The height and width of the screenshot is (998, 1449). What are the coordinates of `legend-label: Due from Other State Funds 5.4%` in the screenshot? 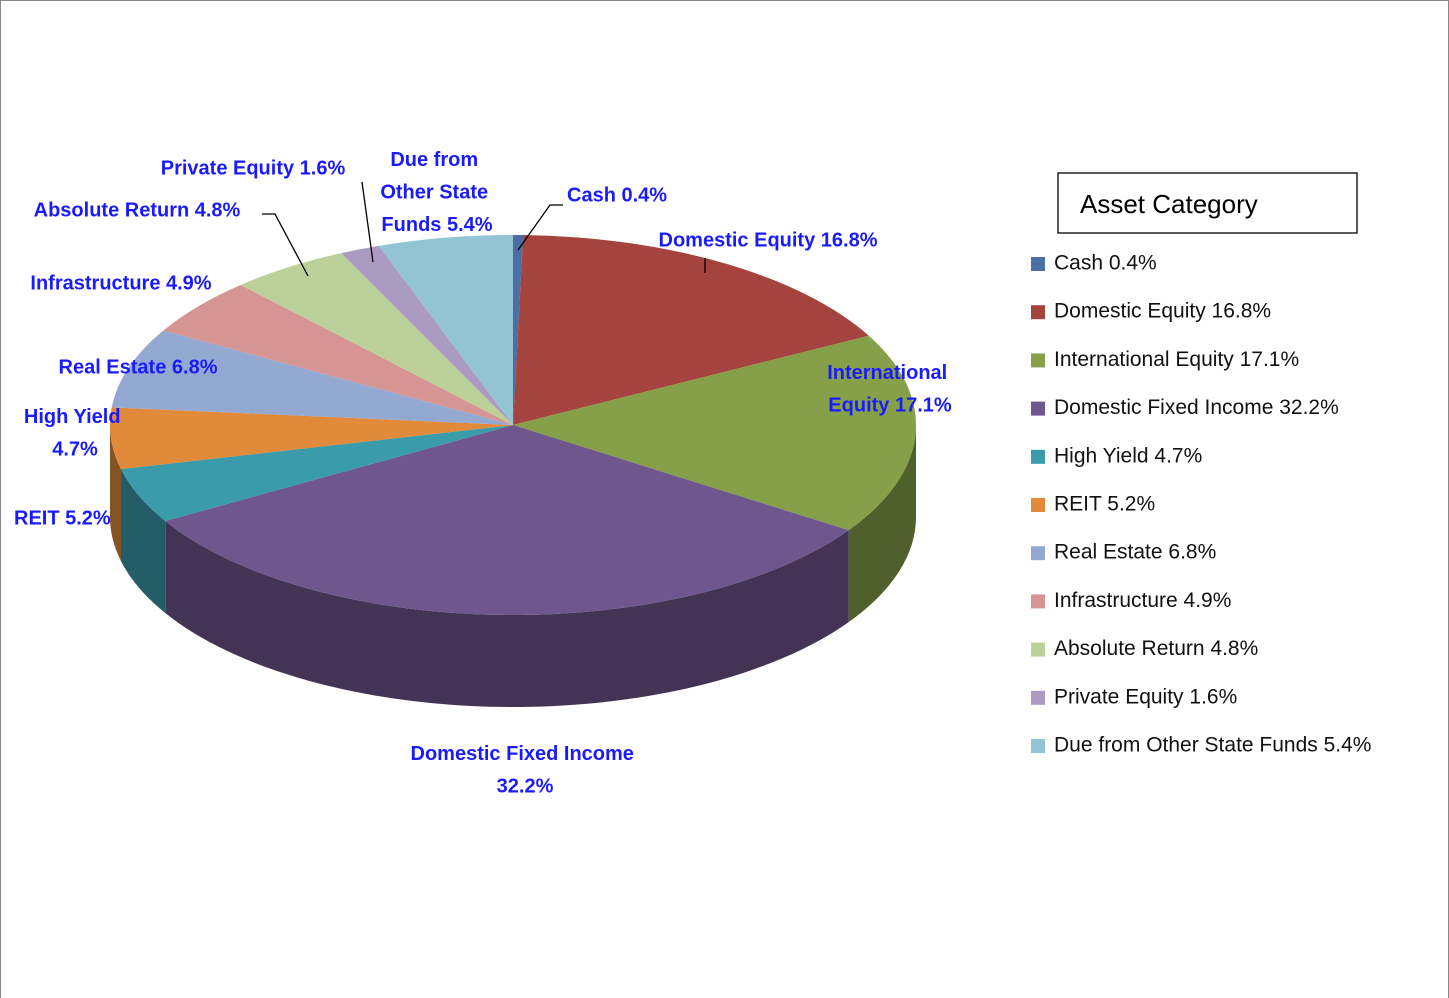 It's located at (1212, 745).